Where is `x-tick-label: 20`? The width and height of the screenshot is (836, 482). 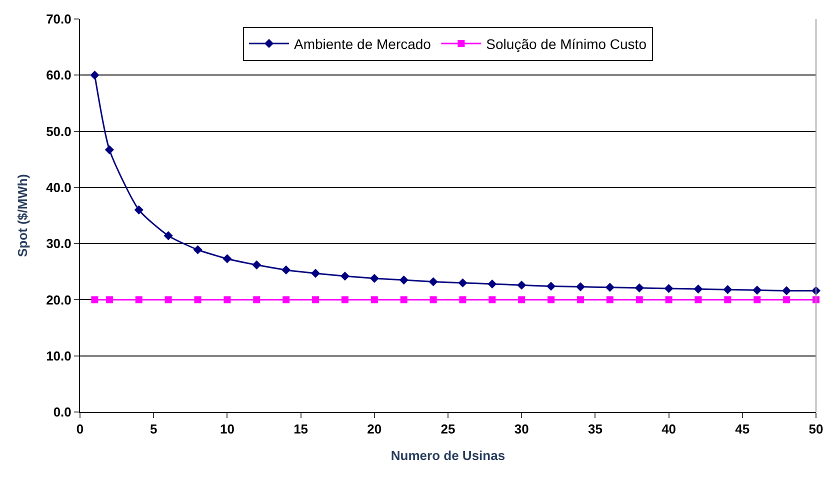
x-tick-label: 20 is located at coordinates (374, 429).